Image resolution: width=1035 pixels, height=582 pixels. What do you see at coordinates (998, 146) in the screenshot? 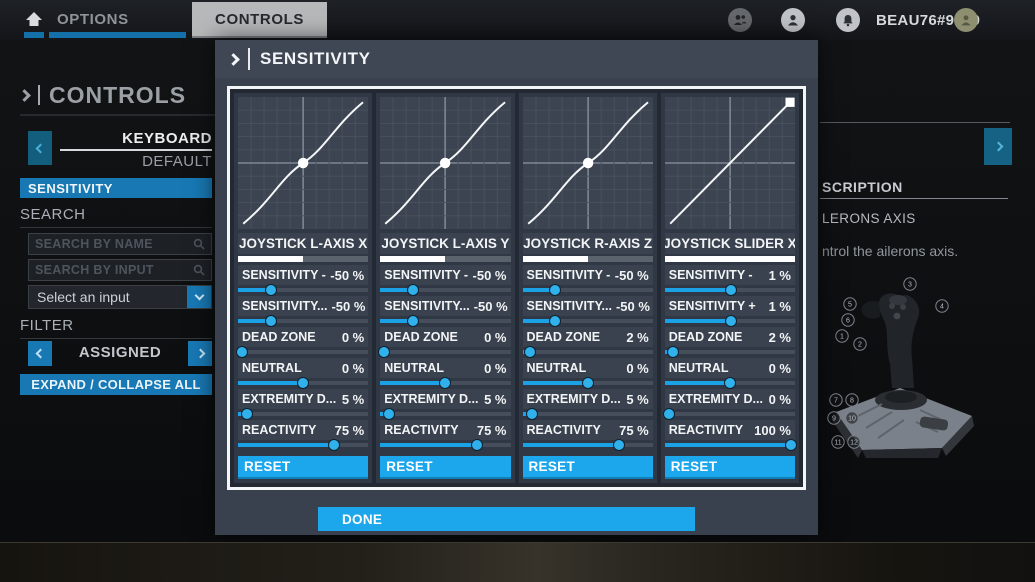
I see `panel-next-button` at bounding box center [998, 146].